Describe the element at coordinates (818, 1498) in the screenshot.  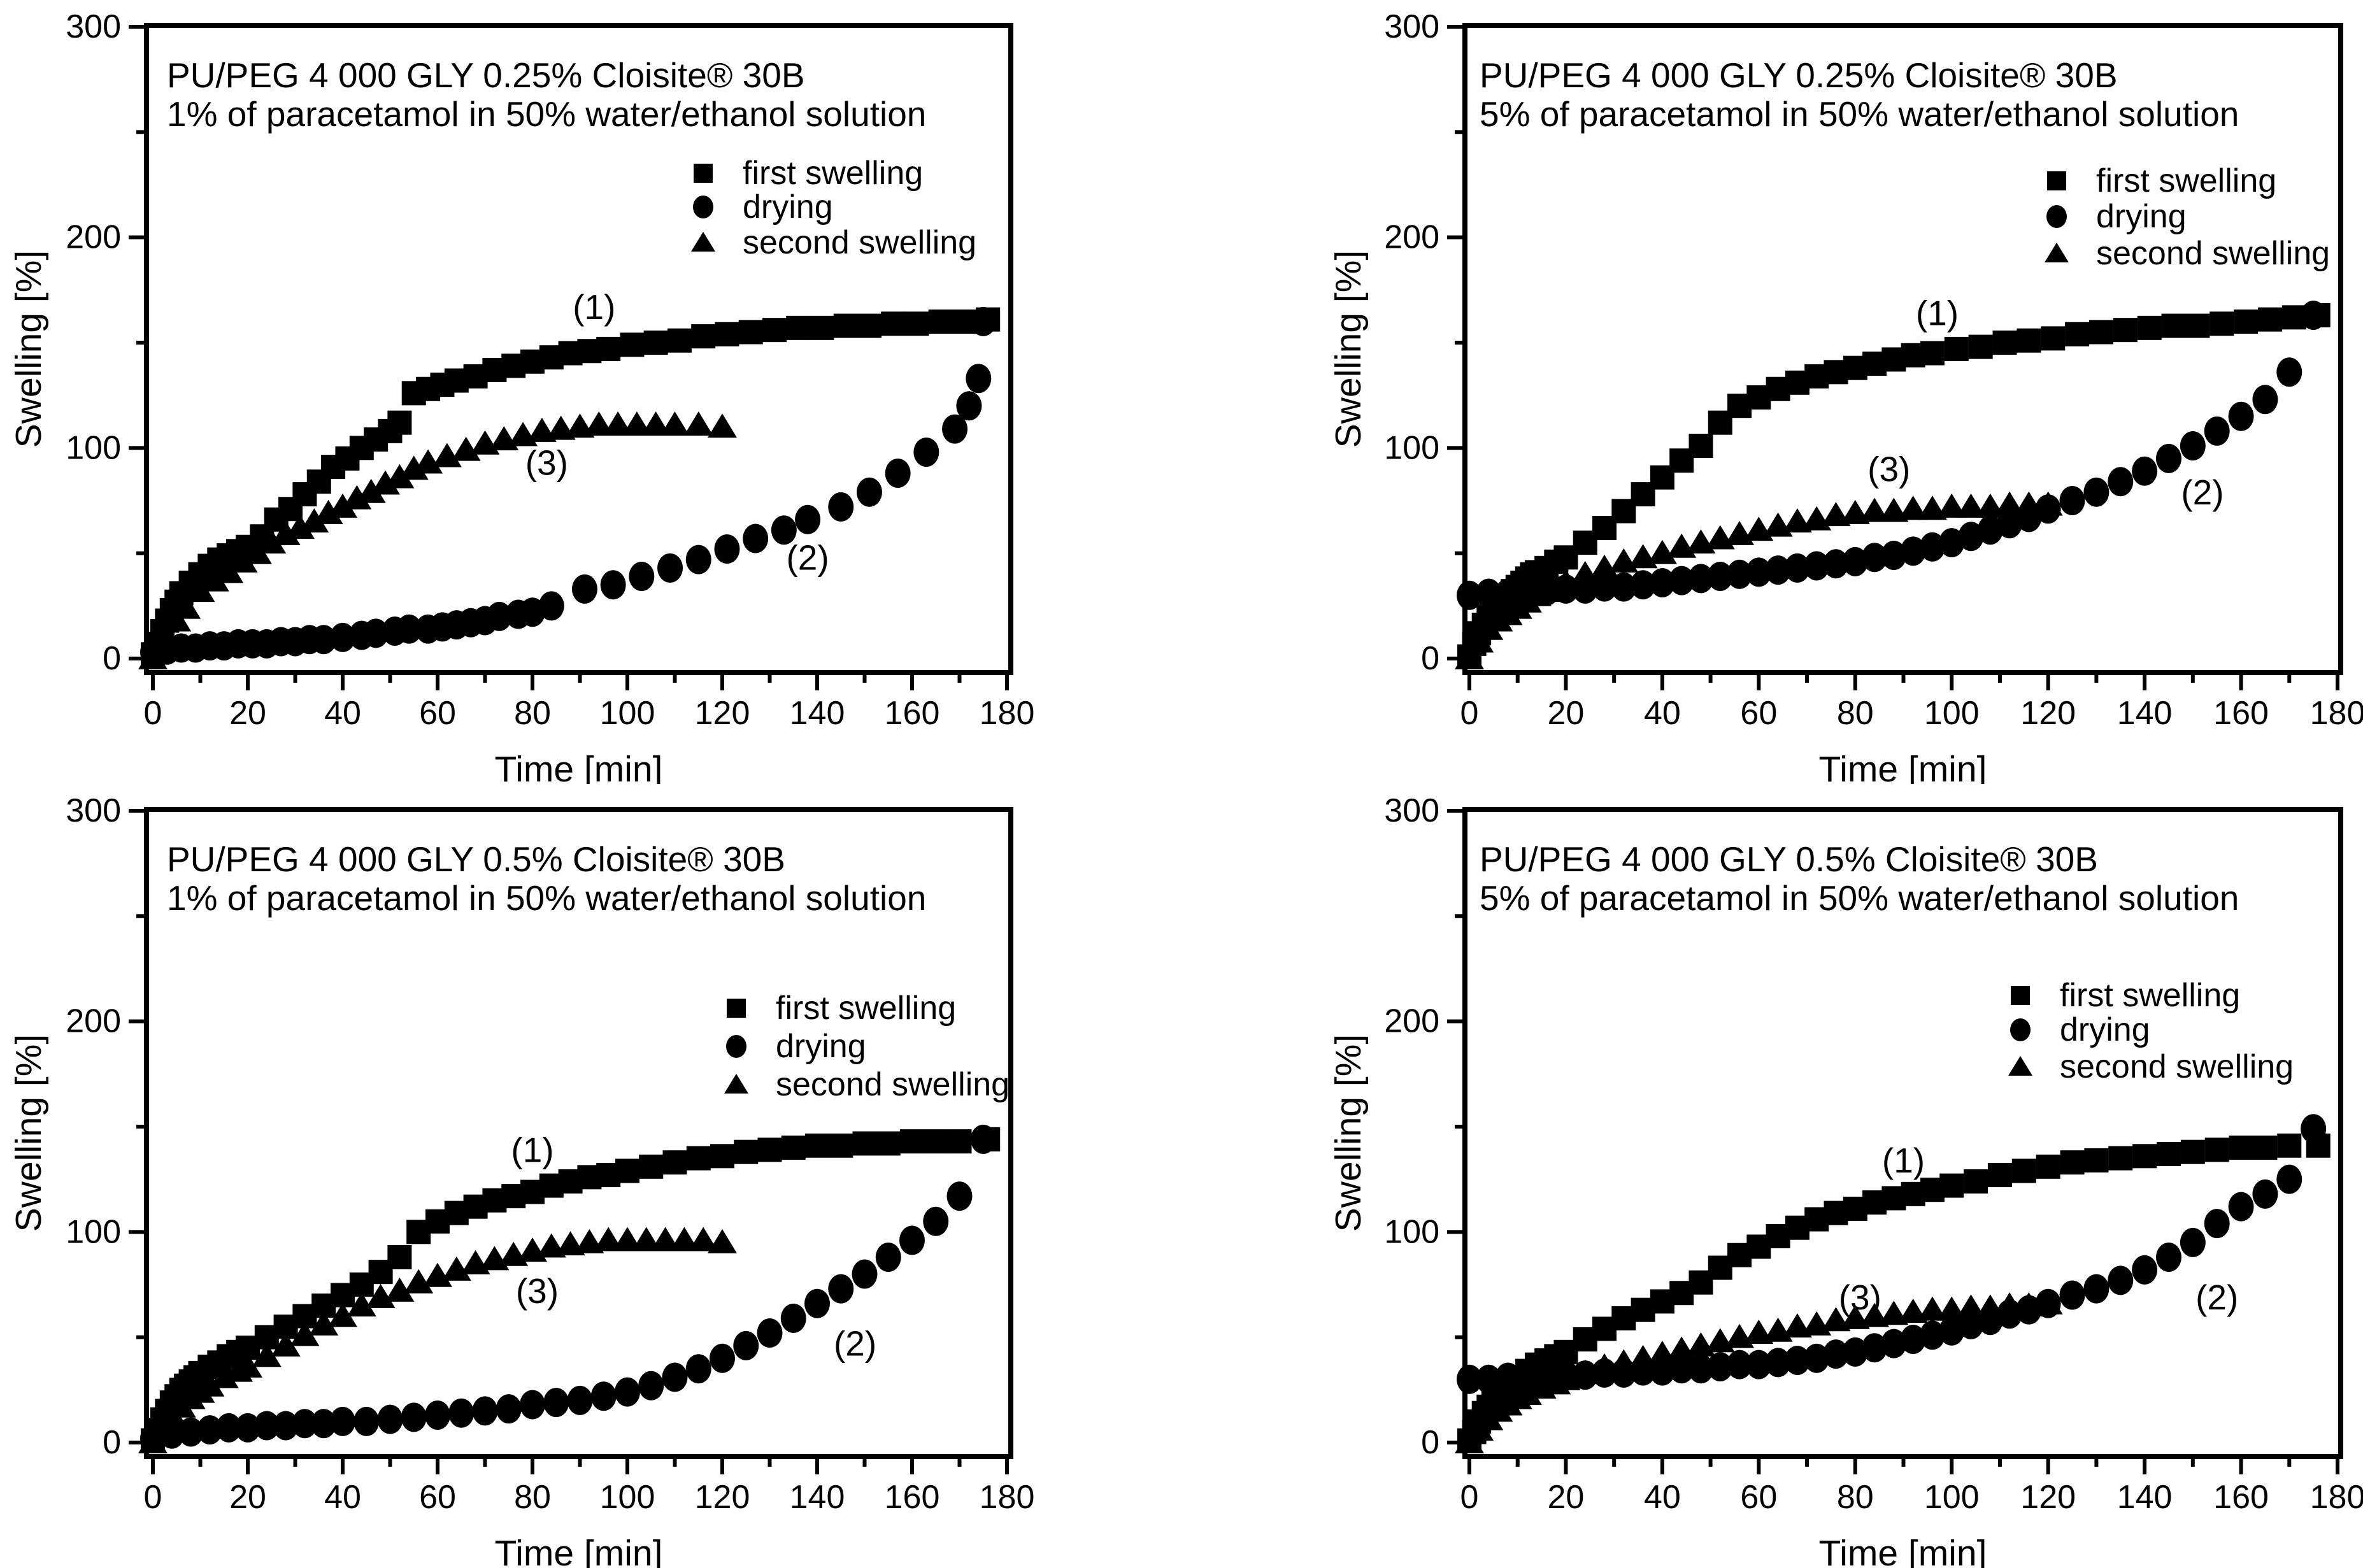
I see `x-tick-label: 140` at that location.